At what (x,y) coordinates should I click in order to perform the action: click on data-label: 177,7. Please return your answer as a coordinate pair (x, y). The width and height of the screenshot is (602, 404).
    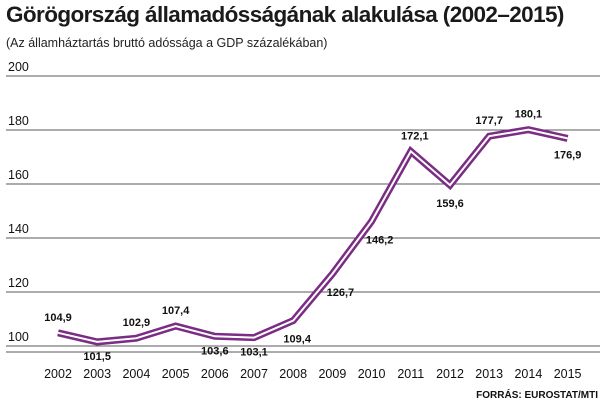
    Looking at the image, I should click on (489, 121).